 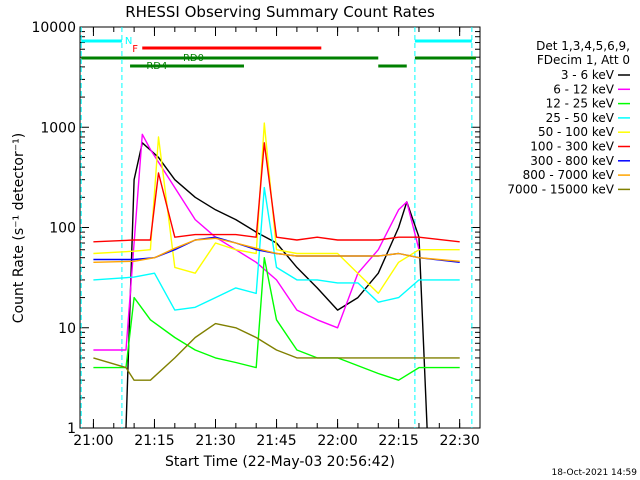 What do you see at coordinates (53, 28) in the screenshot?
I see `y-tick-label: 10000` at bounding box center [53, 28].